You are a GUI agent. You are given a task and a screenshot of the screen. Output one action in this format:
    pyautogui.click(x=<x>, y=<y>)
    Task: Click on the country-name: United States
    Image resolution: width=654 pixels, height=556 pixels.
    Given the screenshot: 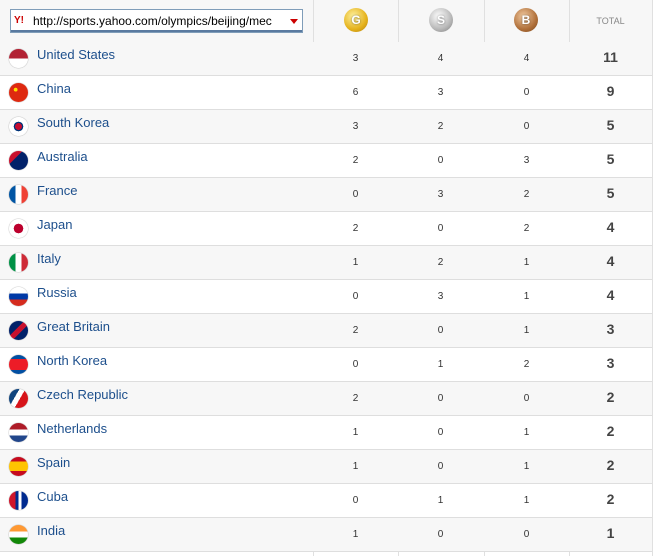 What is the action you would take?
    pyautogui.click(x=76, y=54)
    